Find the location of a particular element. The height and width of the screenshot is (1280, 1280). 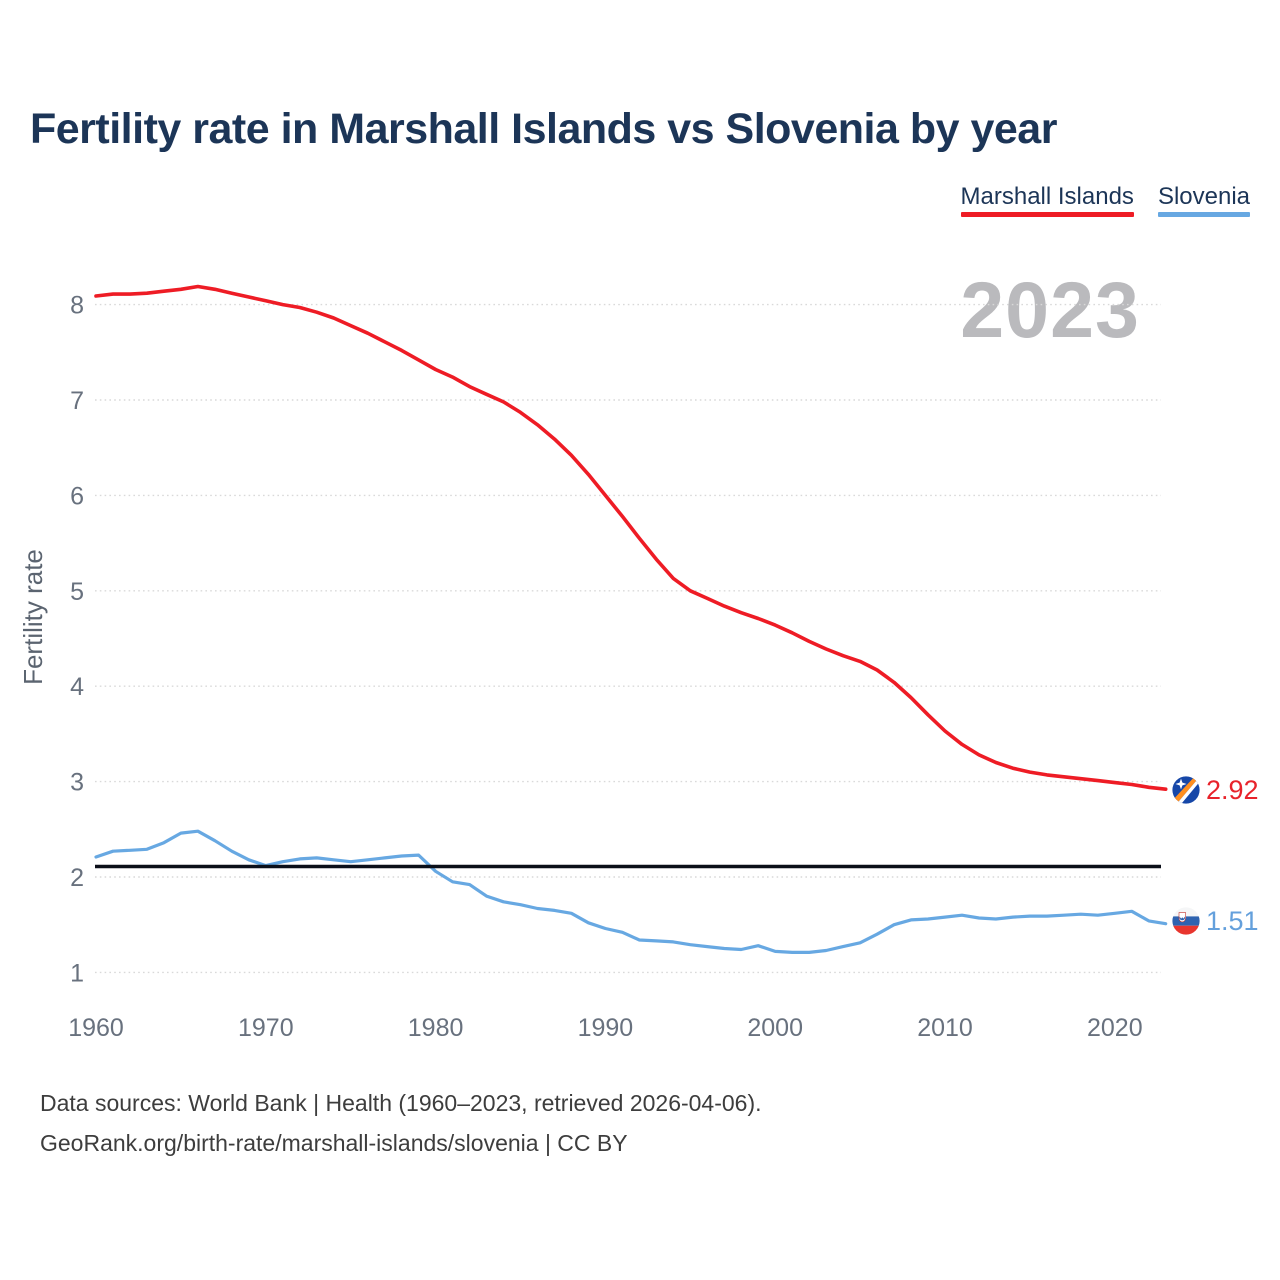

legend-underline-marshall-islands is located at coordinates (1047, 214).